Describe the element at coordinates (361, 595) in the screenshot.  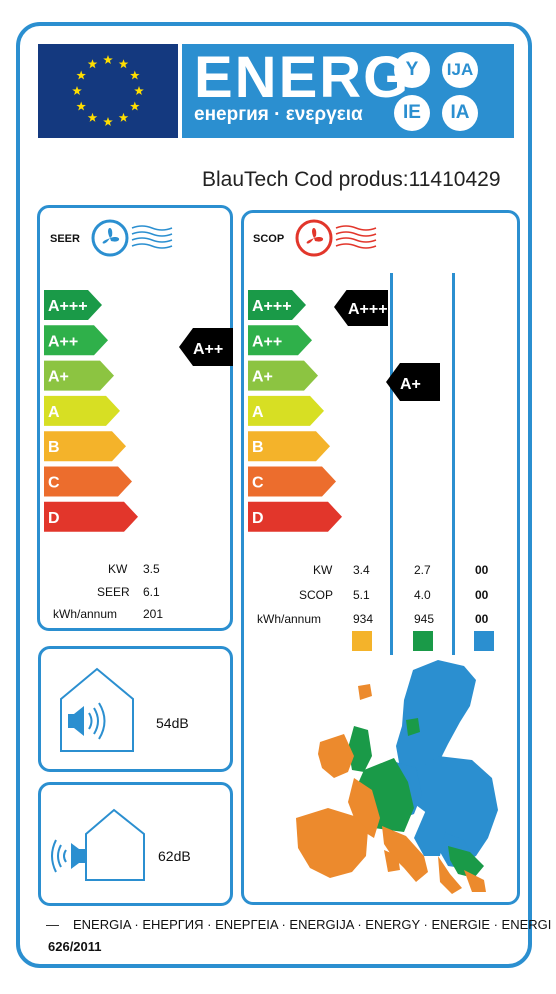
I see `scop-spec-value: 5.1` at that location.